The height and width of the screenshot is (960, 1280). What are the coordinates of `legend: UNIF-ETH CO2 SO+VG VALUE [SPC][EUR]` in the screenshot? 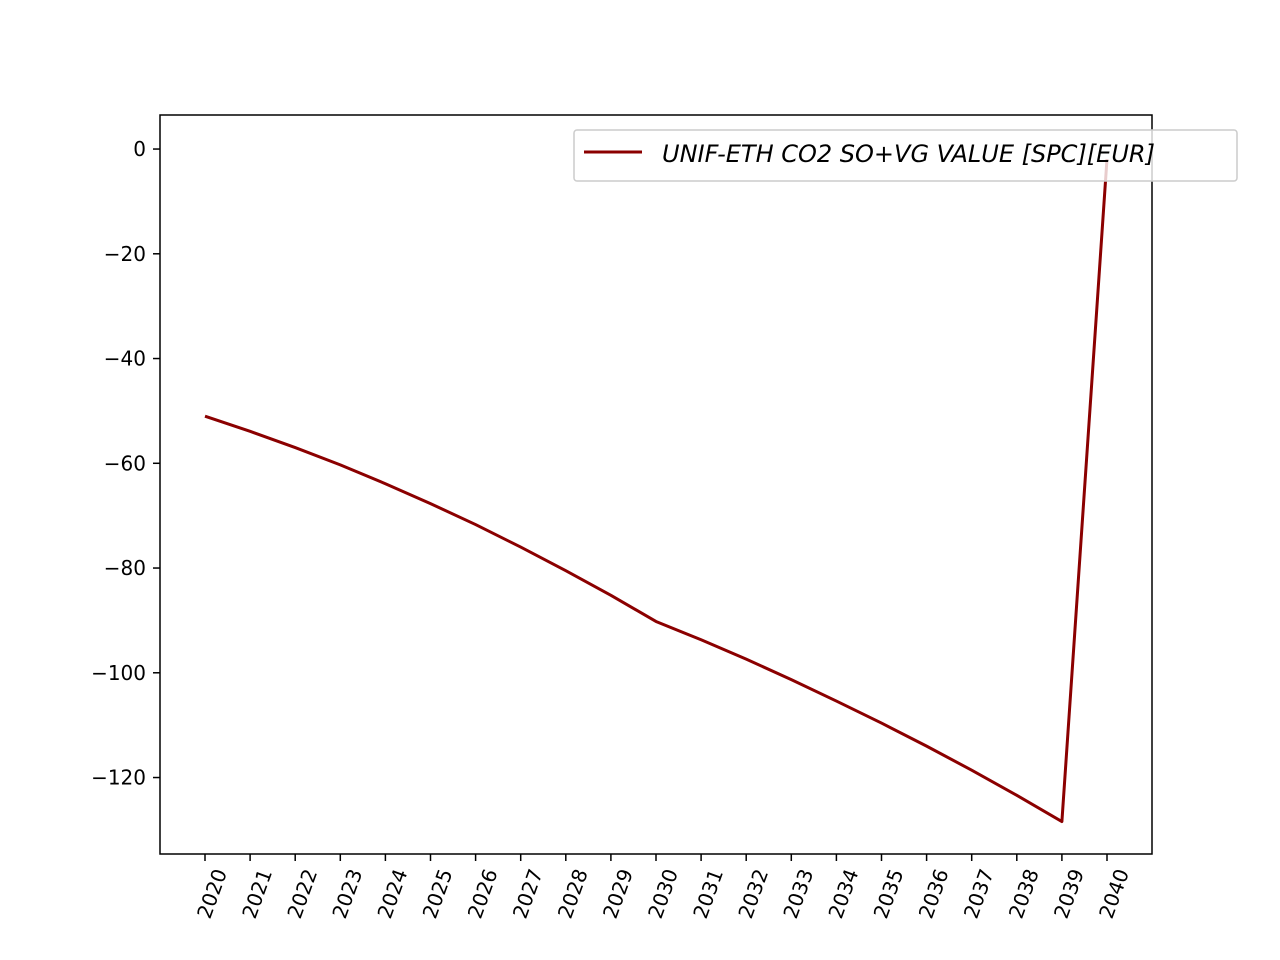 It's located at (905, 155).